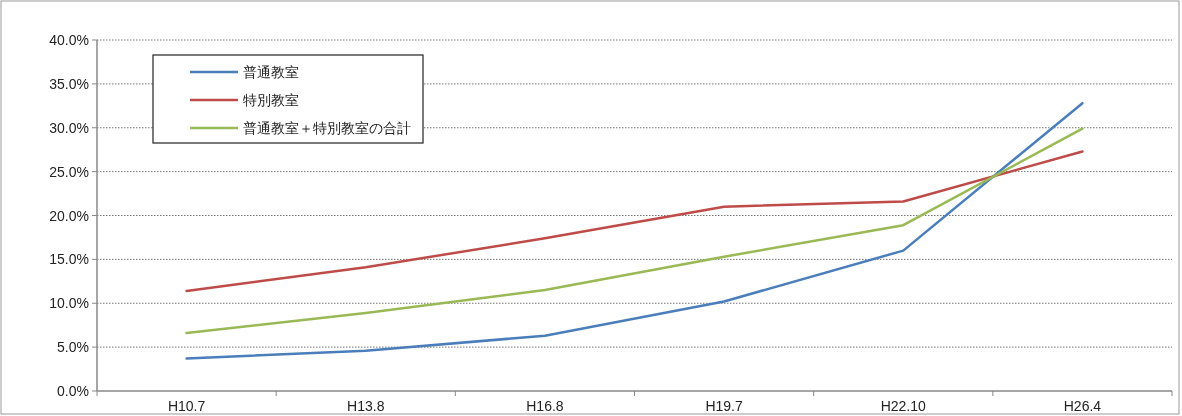  Describe the element at coordinates (271, 100) in the screenshot. I see `legend-label: 特別教室` at that location.